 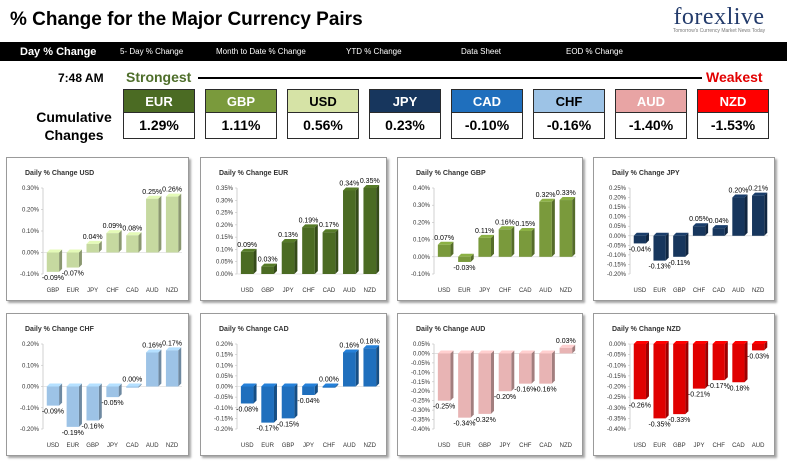 I want to click on chart-title: Daily % Change USD, so click(x=59, y=173).